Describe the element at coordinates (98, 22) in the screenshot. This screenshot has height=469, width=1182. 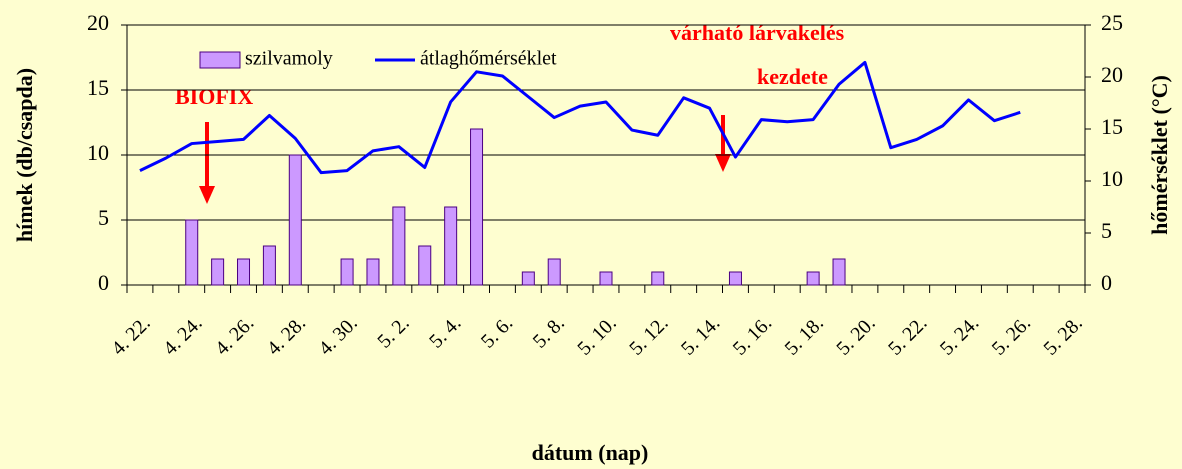
I see `y-tick-label: 20` at that location.